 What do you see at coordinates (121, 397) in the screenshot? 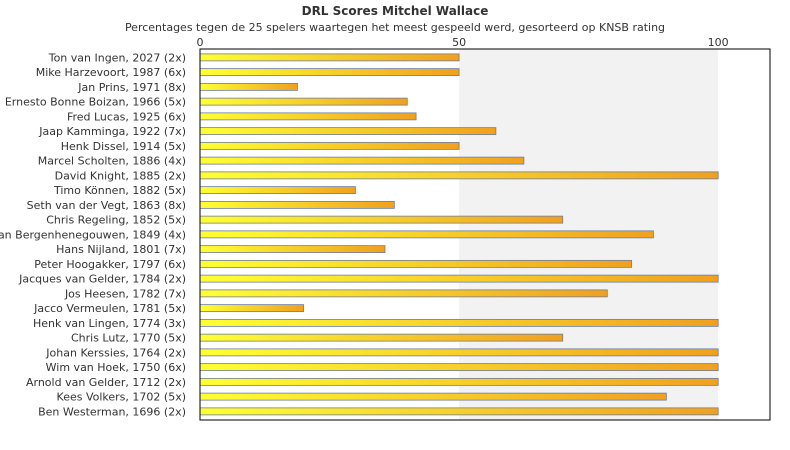
I see `category-label: Kees Volkers, 1702 (5x)` at bounding box center [121, 397].